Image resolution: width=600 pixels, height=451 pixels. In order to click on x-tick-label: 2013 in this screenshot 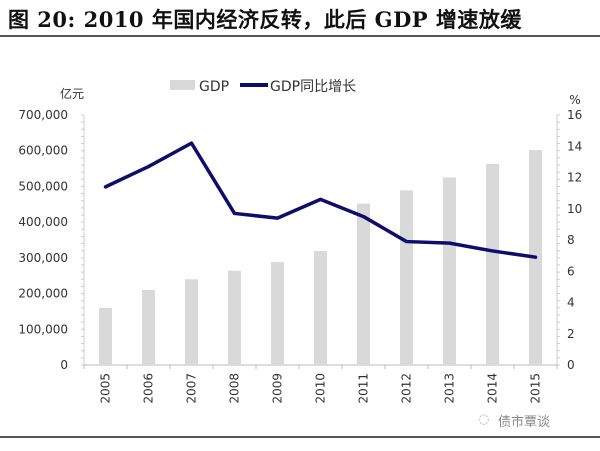, I will do `click(450, 388)`.